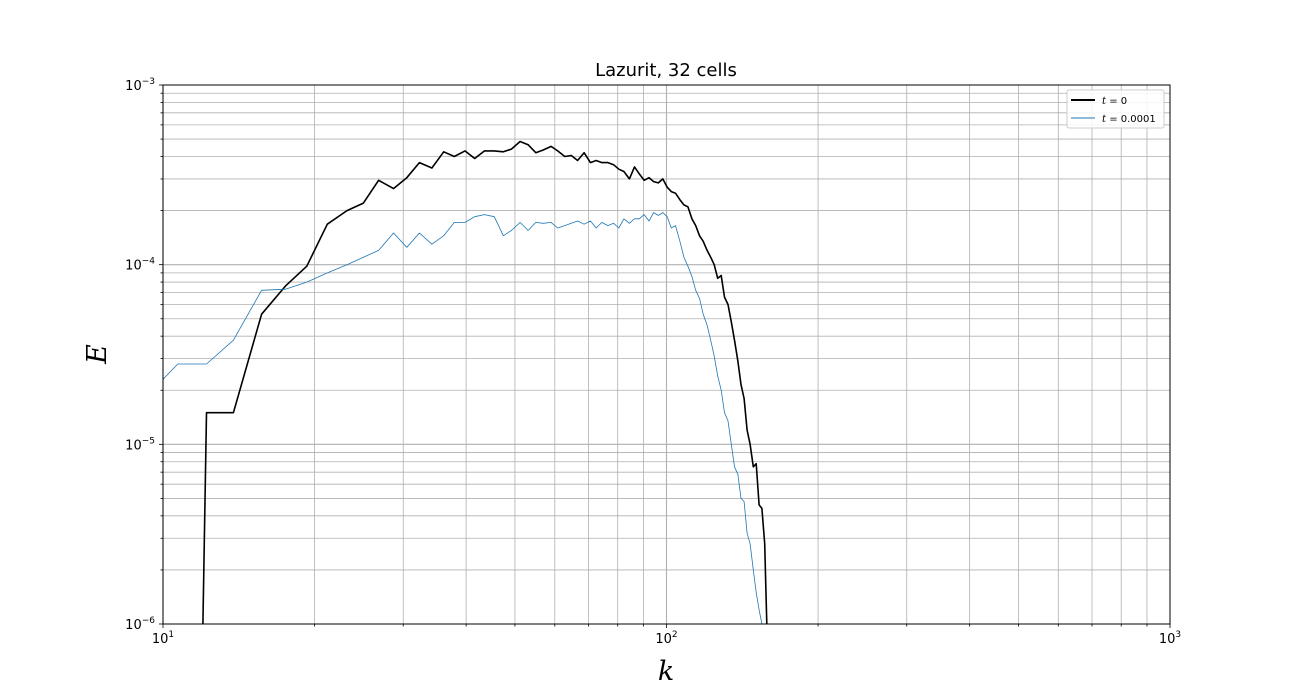 This screenshot has height=700, width=1300. What do you see at coordinates (140, 85) in the screenshot?
I see `y-tick-label: 10⁻³` at bounding box center [140, 85].